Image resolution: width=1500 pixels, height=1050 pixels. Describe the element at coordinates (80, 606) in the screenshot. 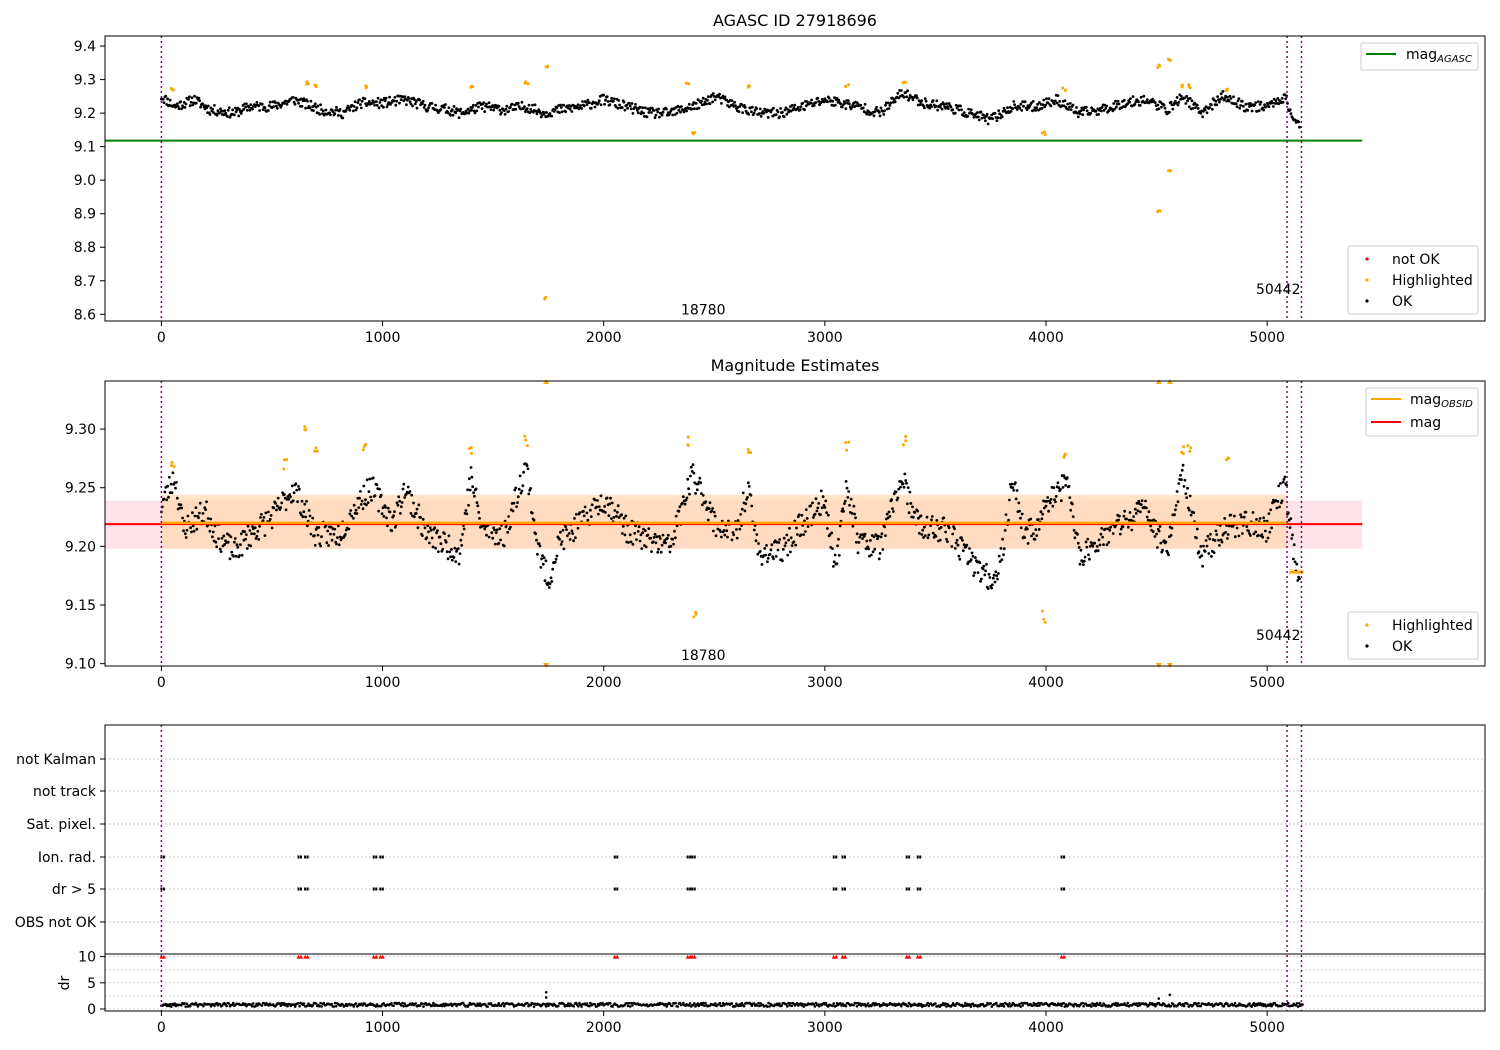

I see `y-tick-label: 9.15` at that location.